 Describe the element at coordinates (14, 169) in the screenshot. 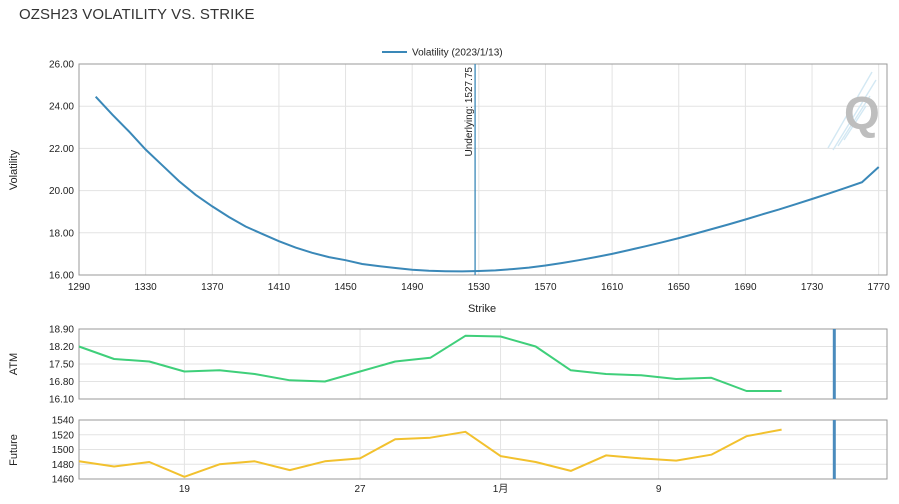

I see `main-y-axis-label: Volatility` at that location.